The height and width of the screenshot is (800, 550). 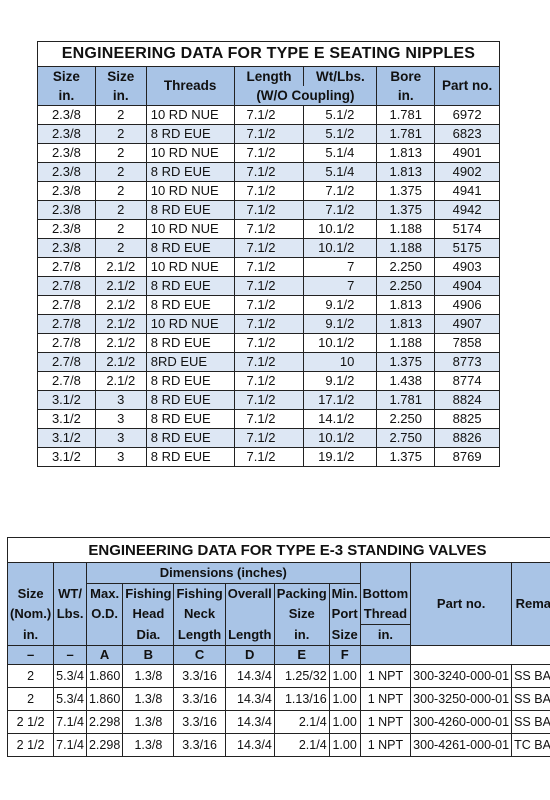 I want to click on cell-size: 3, so click(x=120, y=419).